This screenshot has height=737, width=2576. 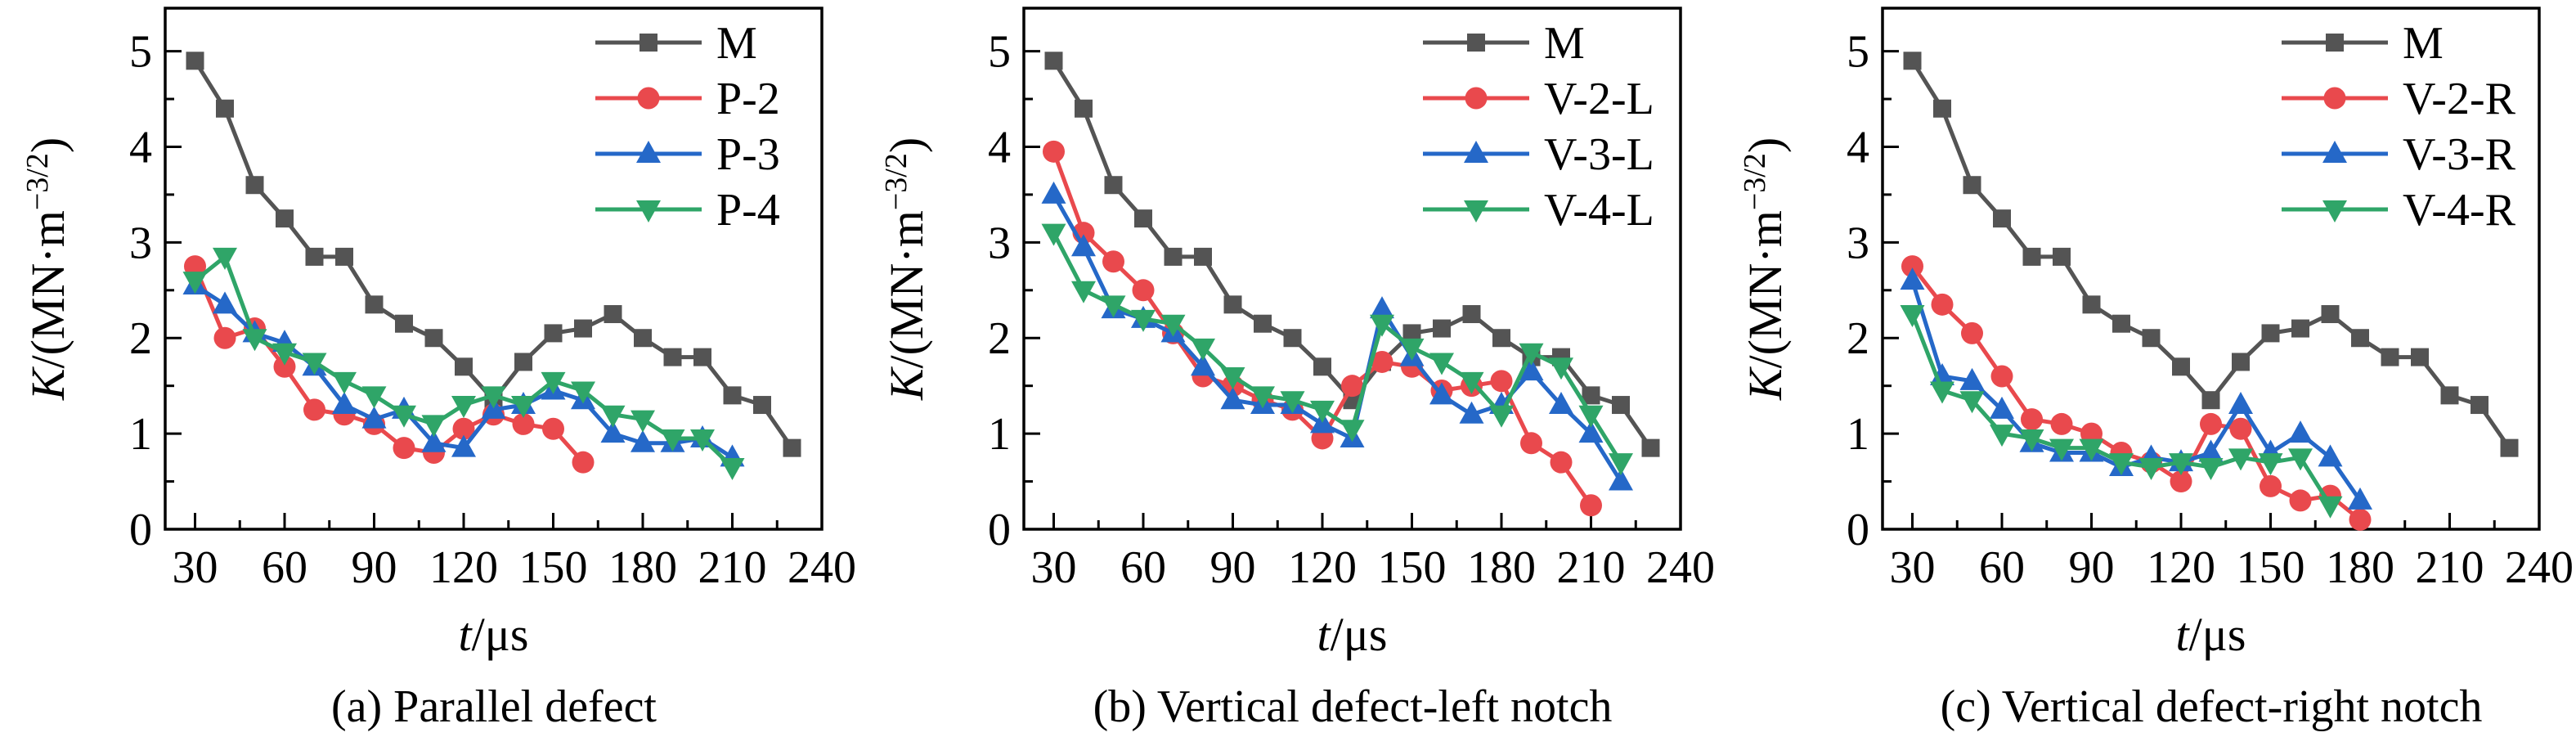 What do you see at coordinates (2459, 155) in the screenshot?
I see `legend-label-V-3-R: V-3-R` at bounding box center [2459, 155].